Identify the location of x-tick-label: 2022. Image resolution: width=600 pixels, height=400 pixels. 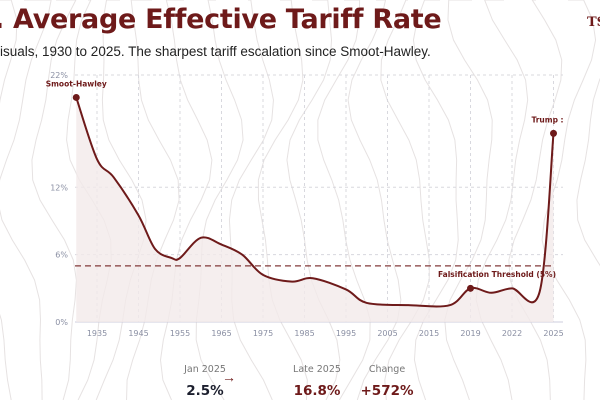
(512, 333).